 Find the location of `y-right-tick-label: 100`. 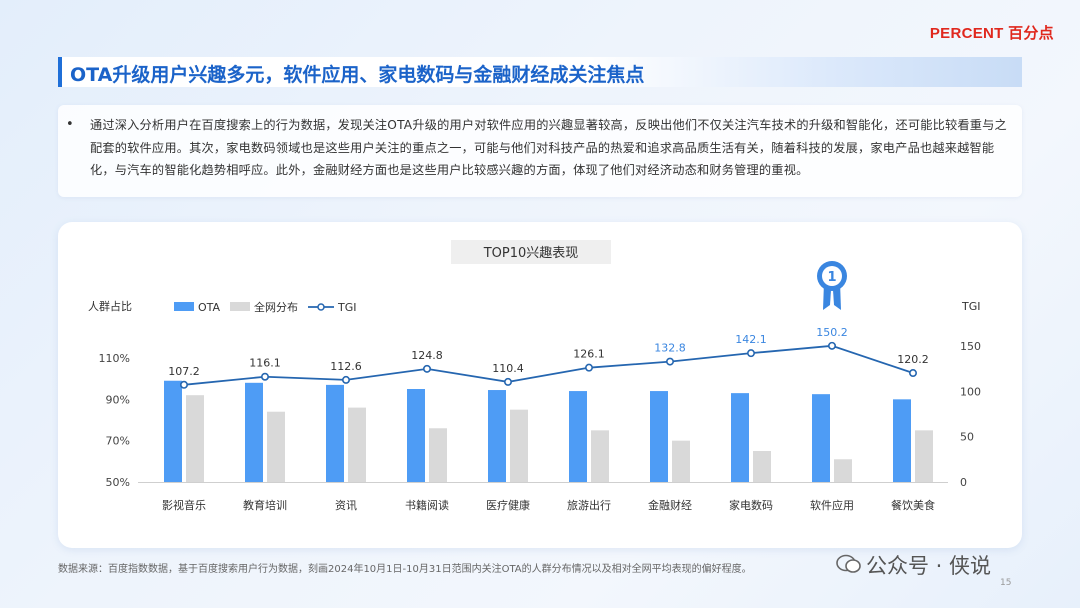

y-right-tick-label: 100 is located at coordinates (970, 391).